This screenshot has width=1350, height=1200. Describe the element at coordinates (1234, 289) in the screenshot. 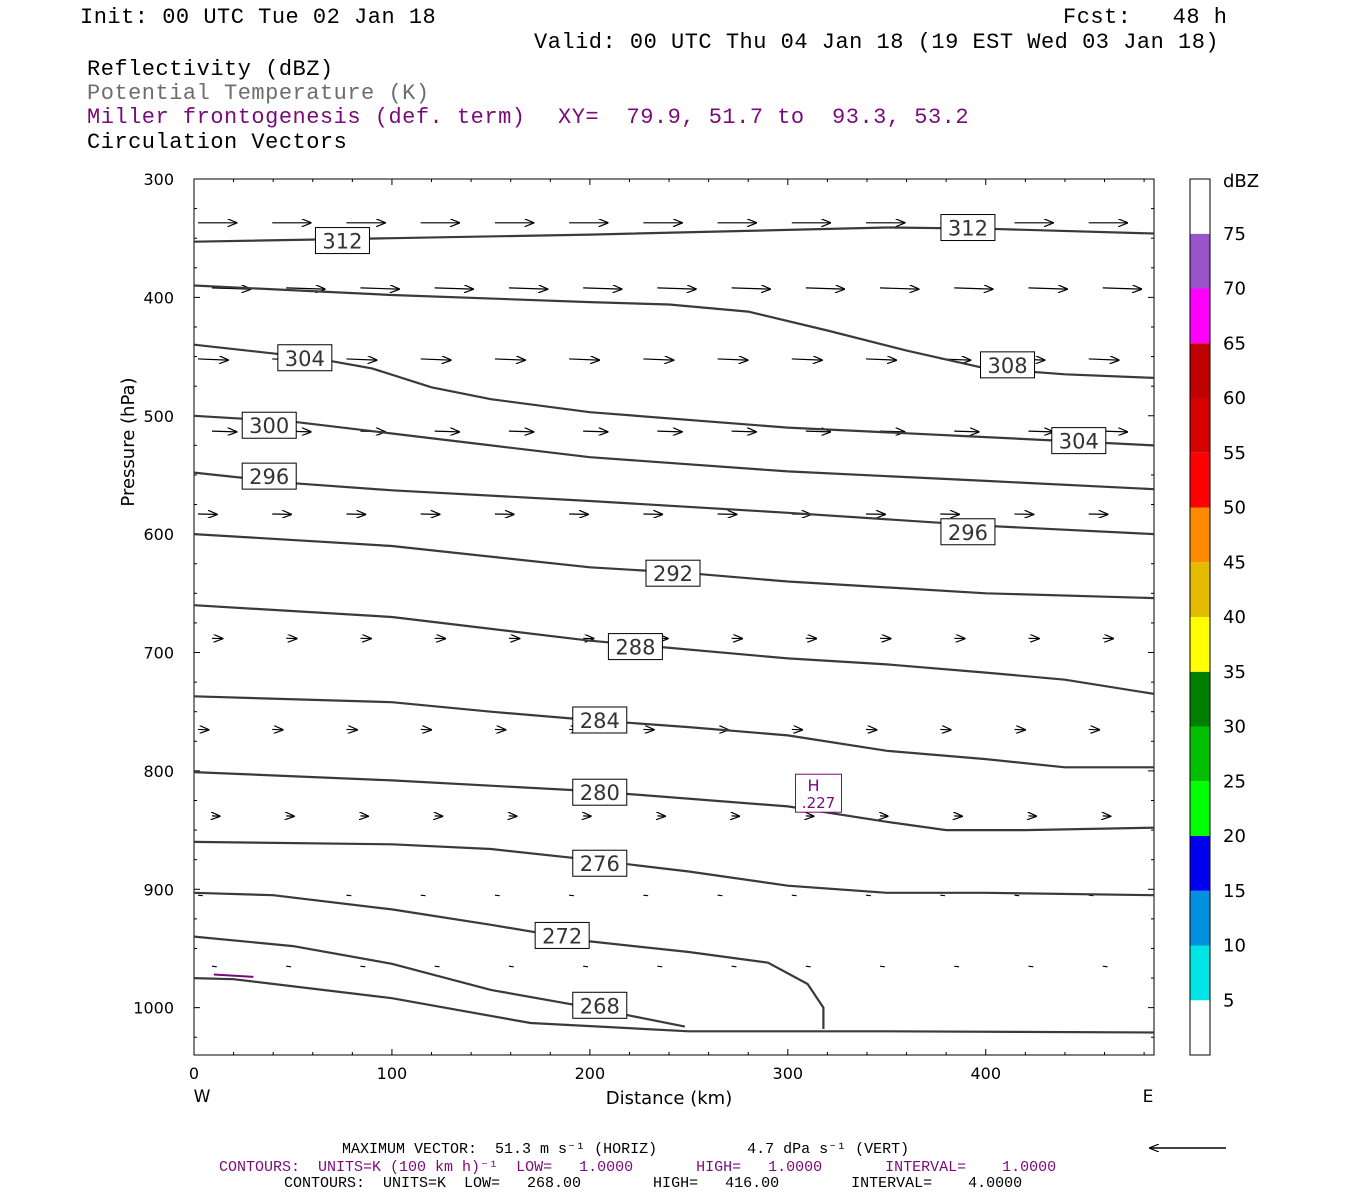

I see `colorbar-level-label: 70` at that location.